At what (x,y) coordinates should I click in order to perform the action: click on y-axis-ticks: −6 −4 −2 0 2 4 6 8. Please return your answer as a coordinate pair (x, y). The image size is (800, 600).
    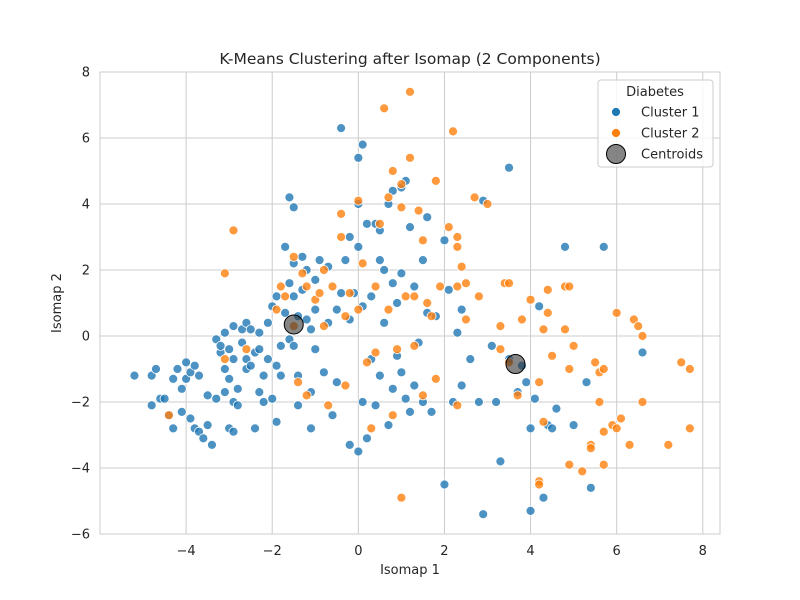
    Looking at the image, I should click on (80, 304).